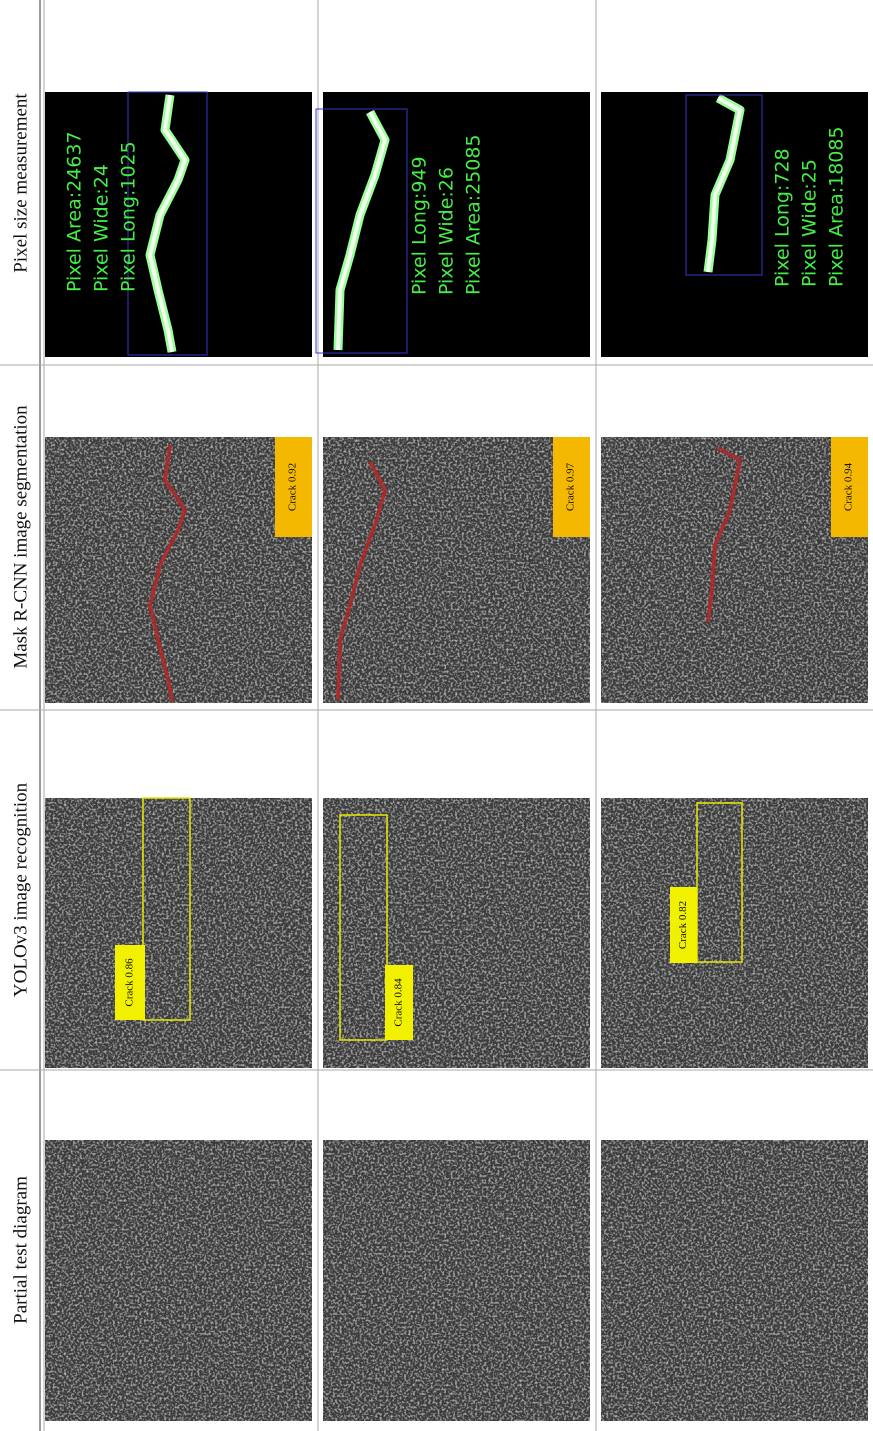 The image size is (873, 1431). I want to click on mask-label: Crack 0.94, so click(849, 486).